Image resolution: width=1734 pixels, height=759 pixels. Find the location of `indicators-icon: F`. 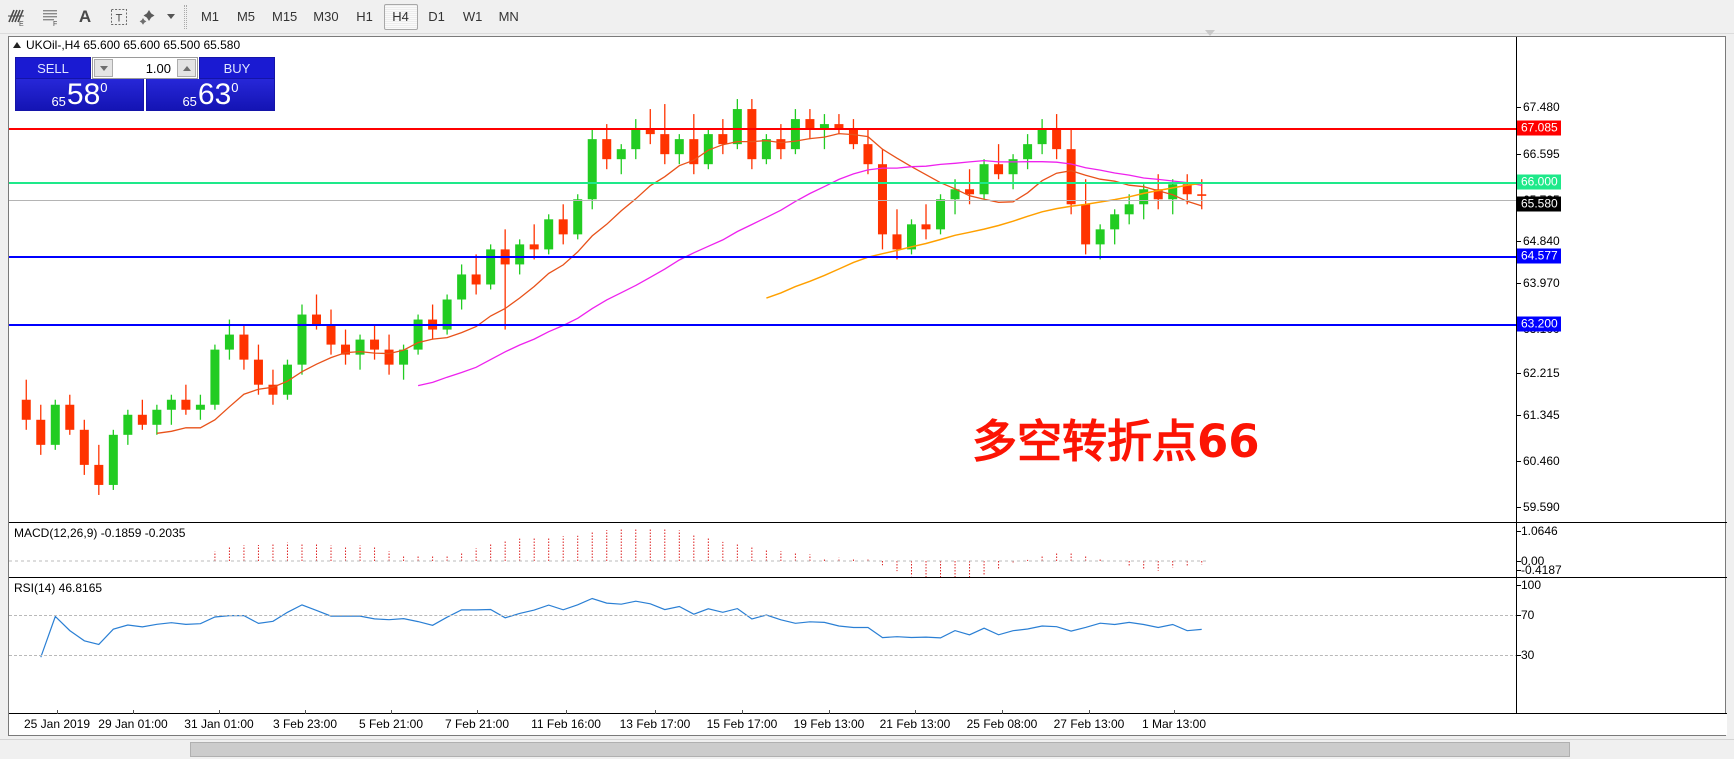

indicators-icon: F is located at coordinates (51, 17).